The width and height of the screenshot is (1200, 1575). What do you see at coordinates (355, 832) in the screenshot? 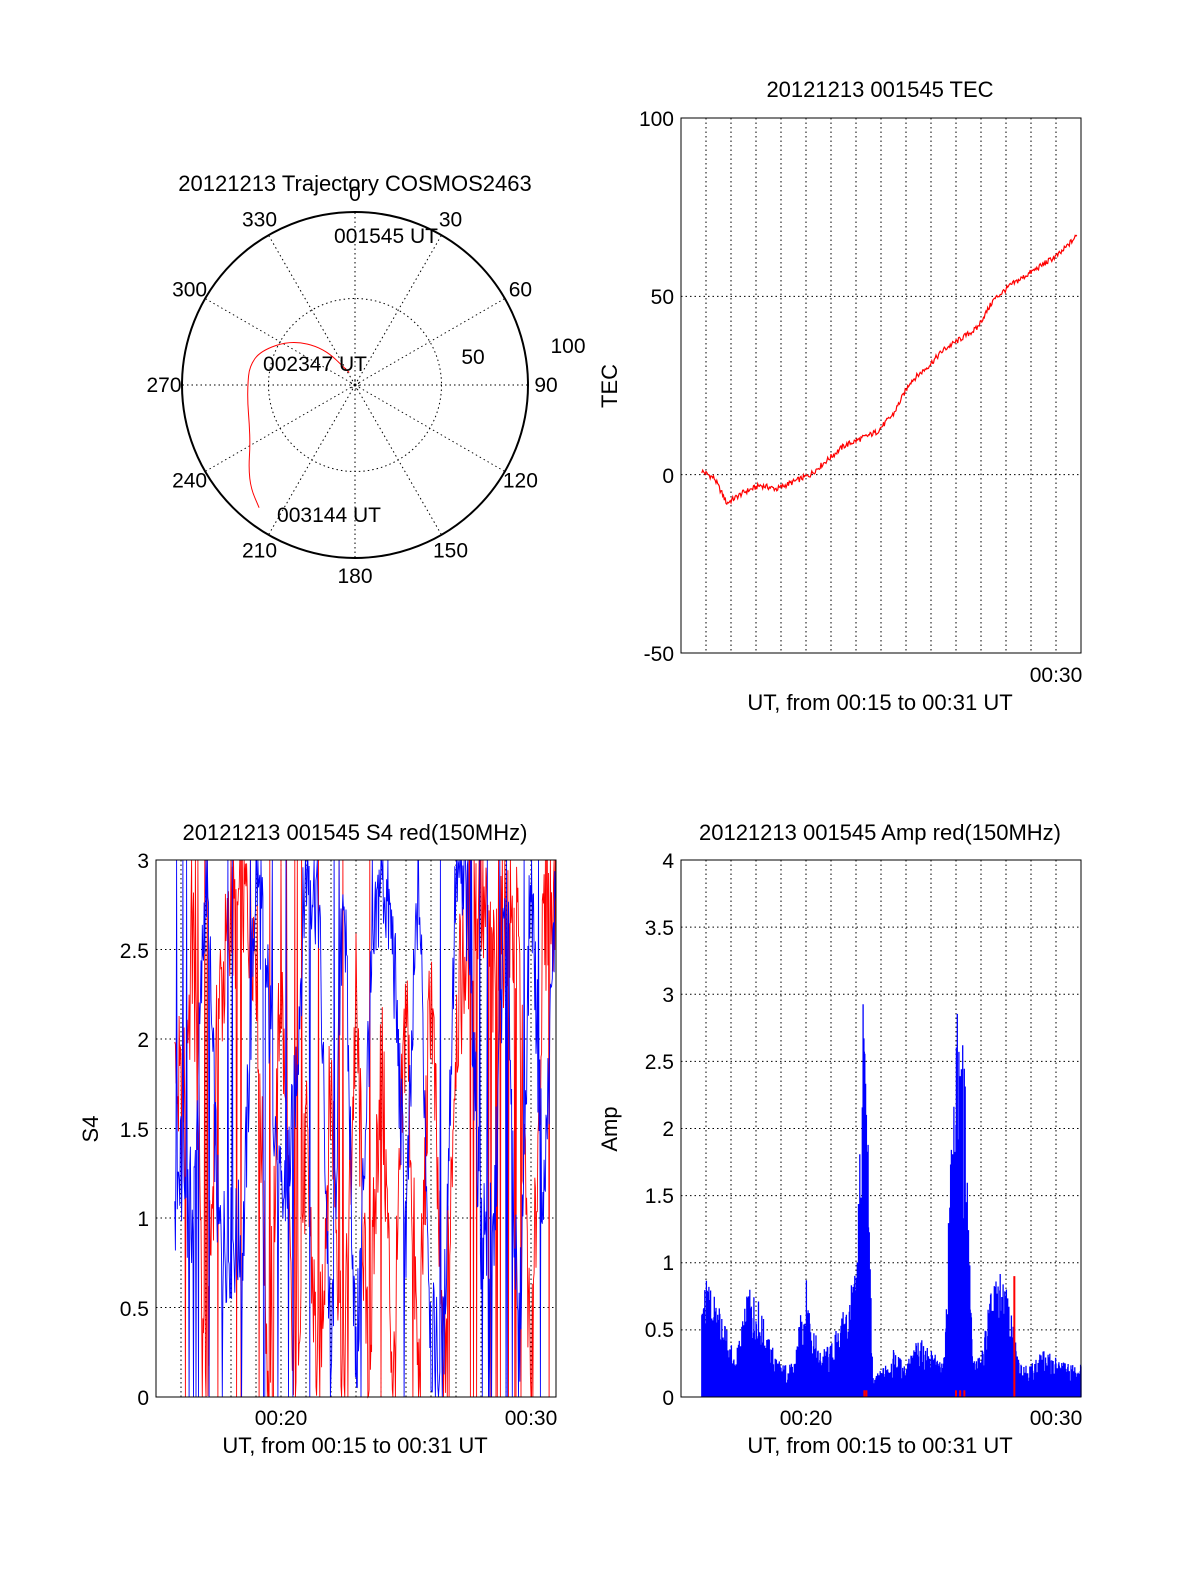
I see `s4-title: 20121213 001545 S4 red(150MHz)` at bounding box center [355, 832].